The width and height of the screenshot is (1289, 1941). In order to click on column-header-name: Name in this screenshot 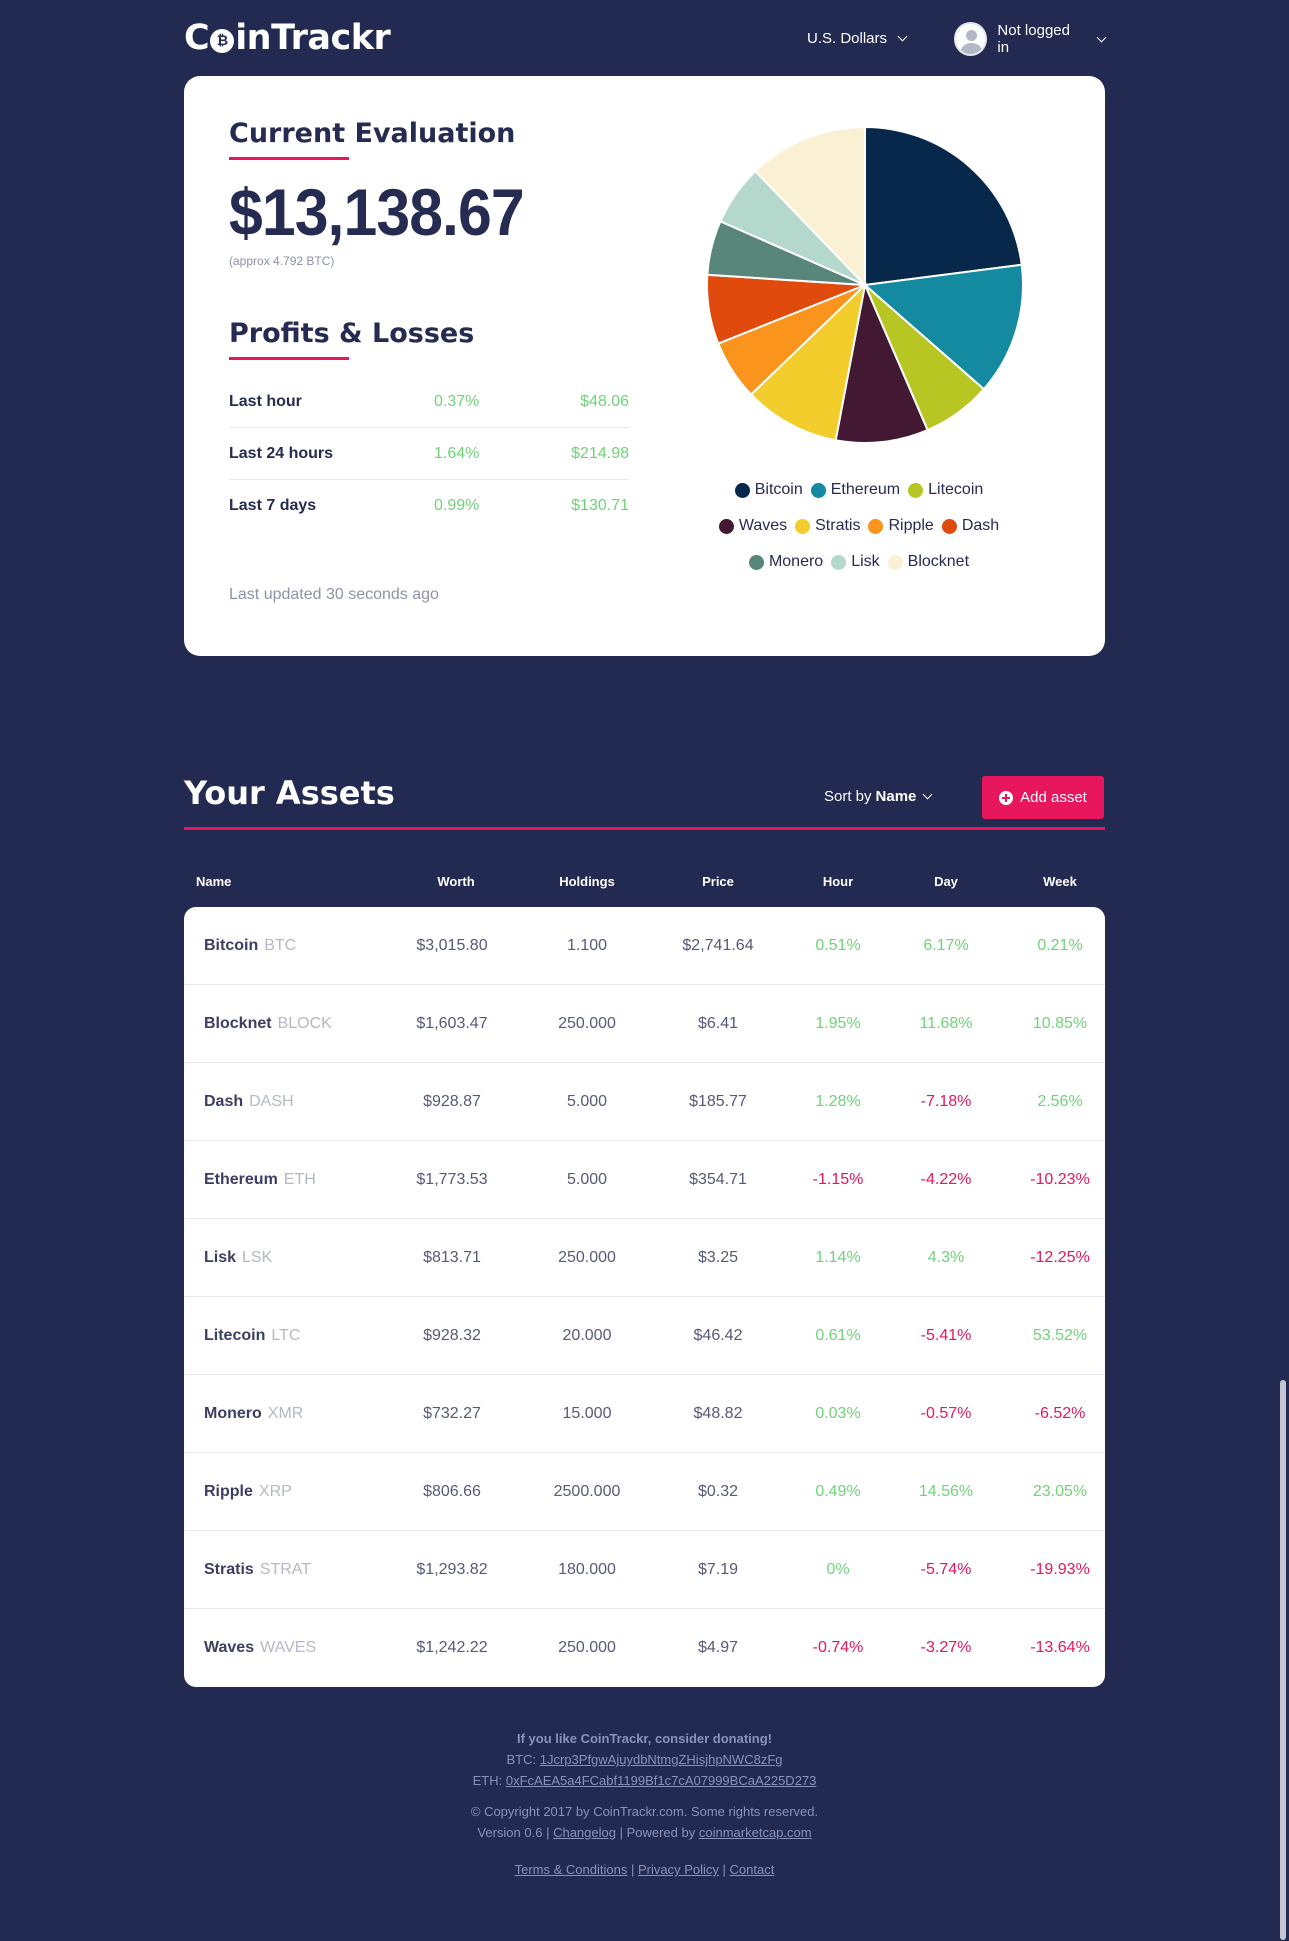, I will do `click(214, 881)`.